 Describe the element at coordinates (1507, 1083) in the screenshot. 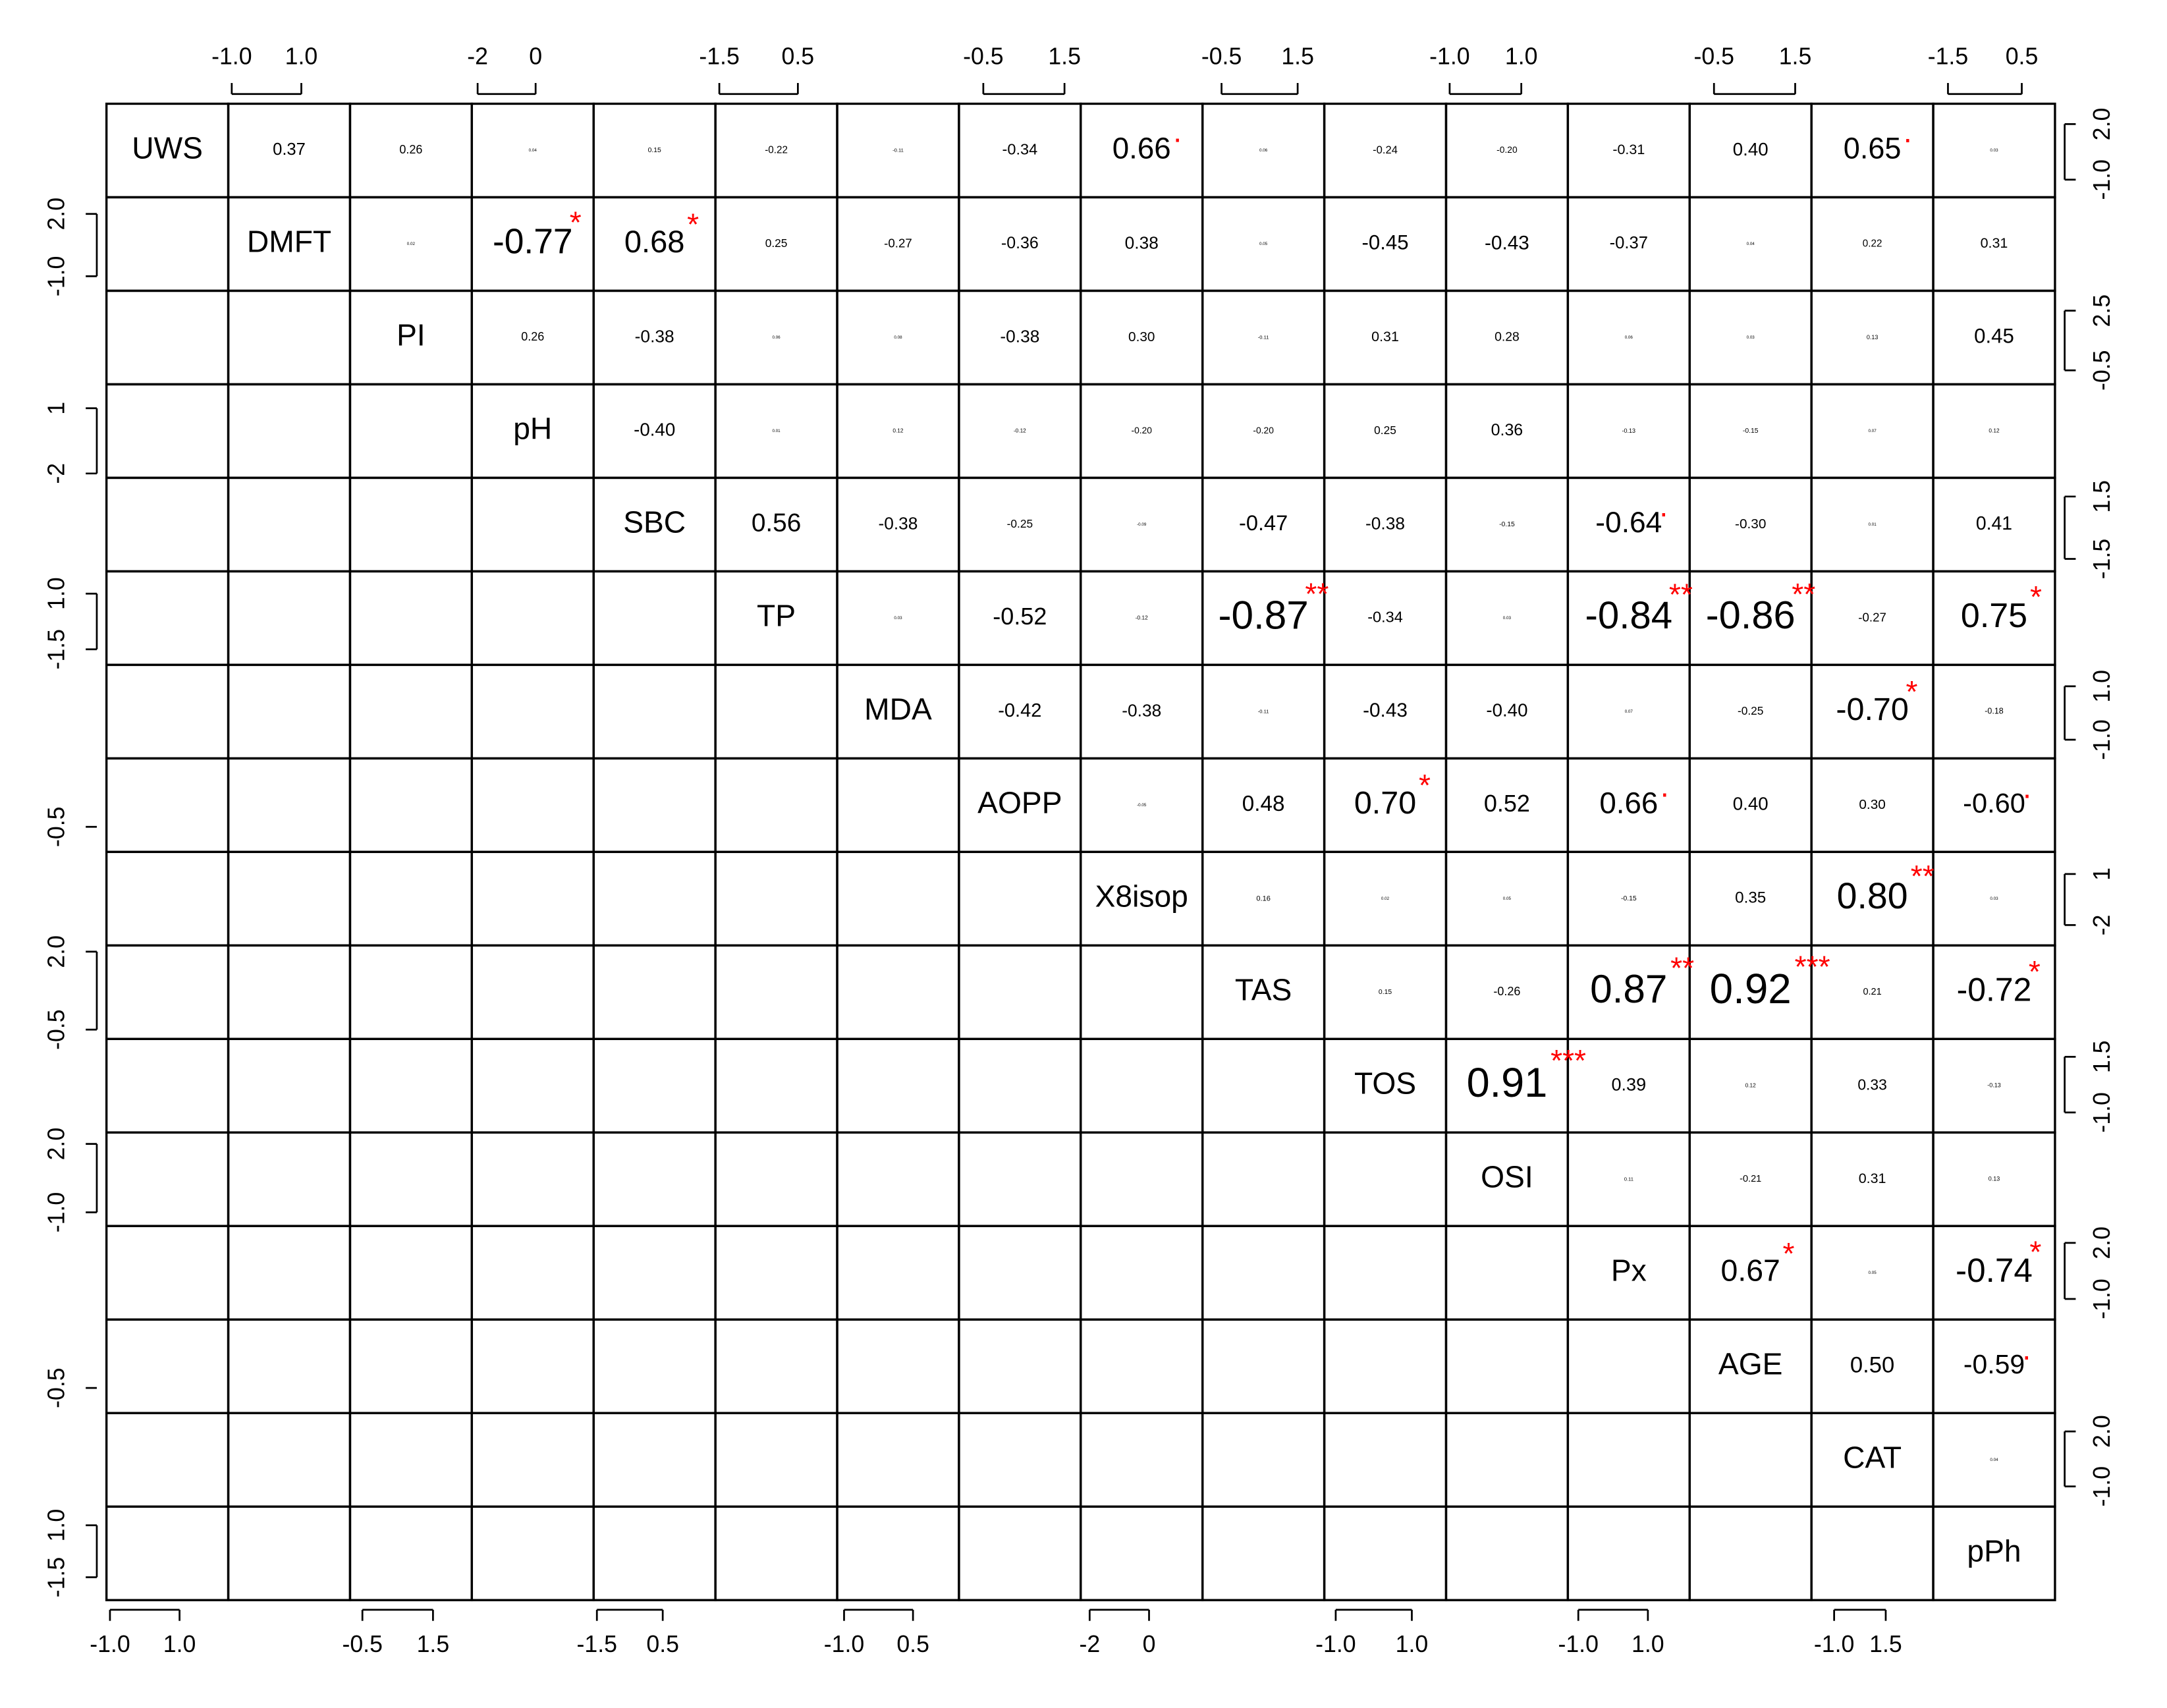

I see `correlation: 0.91` at that location.